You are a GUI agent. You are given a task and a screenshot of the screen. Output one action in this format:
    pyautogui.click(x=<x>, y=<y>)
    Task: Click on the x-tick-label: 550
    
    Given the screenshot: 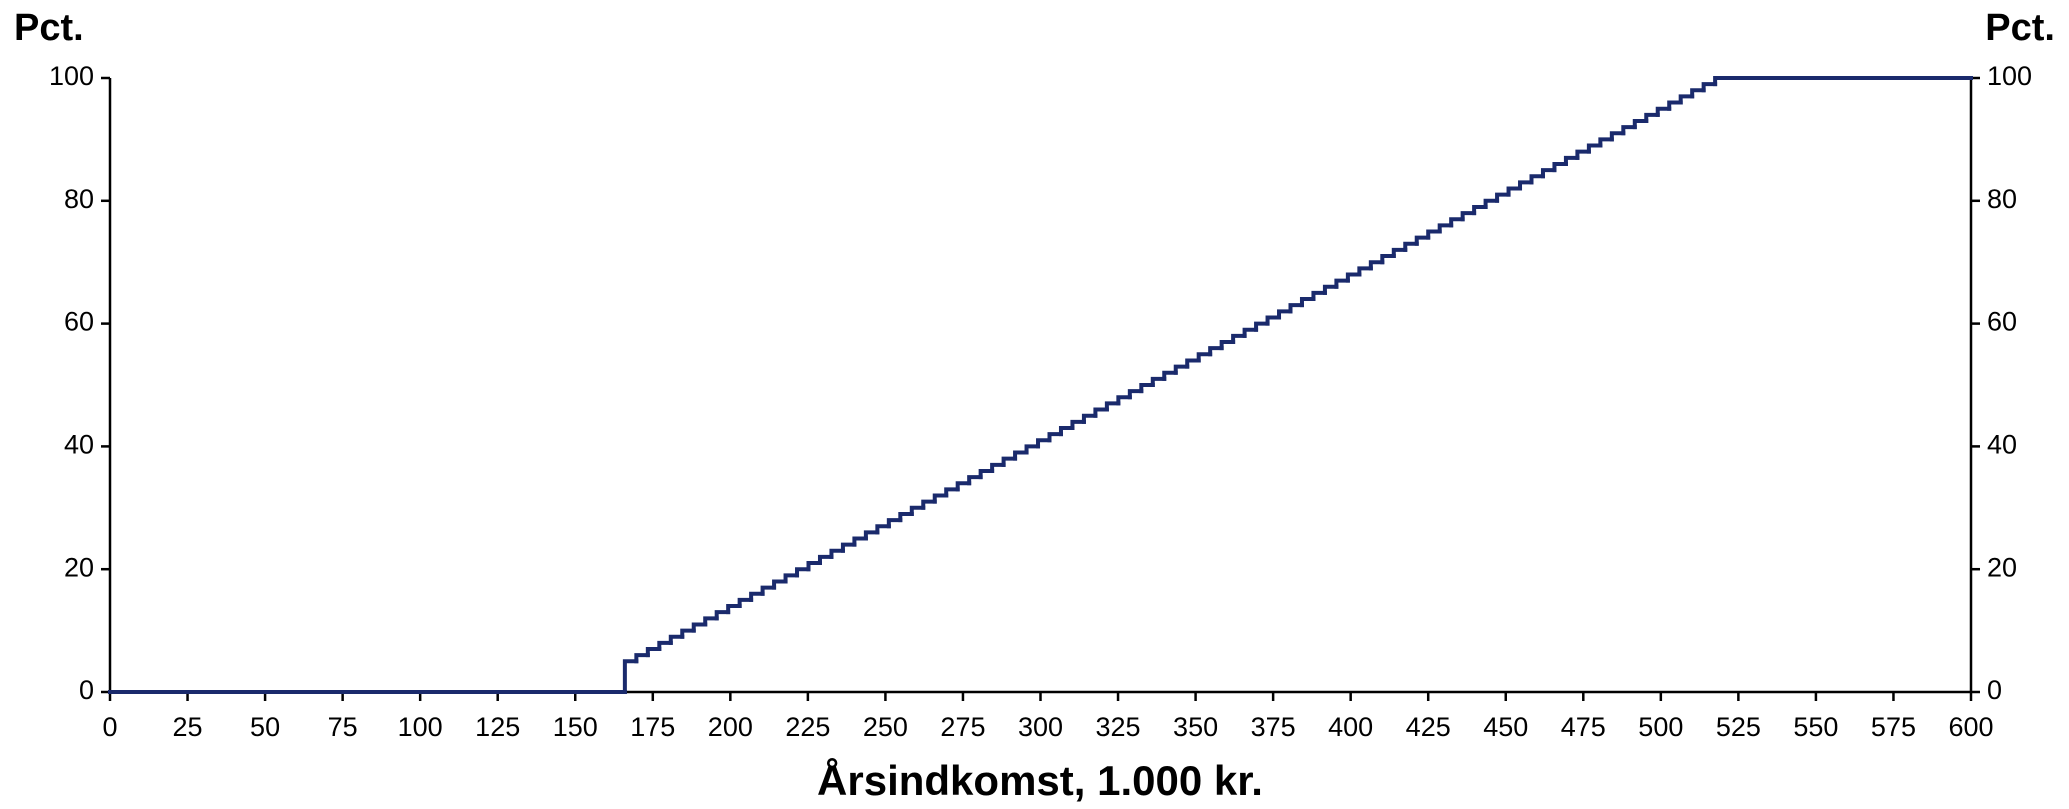 What is the action you would take?
    pyautogui.click(x=1815, y=727)
    